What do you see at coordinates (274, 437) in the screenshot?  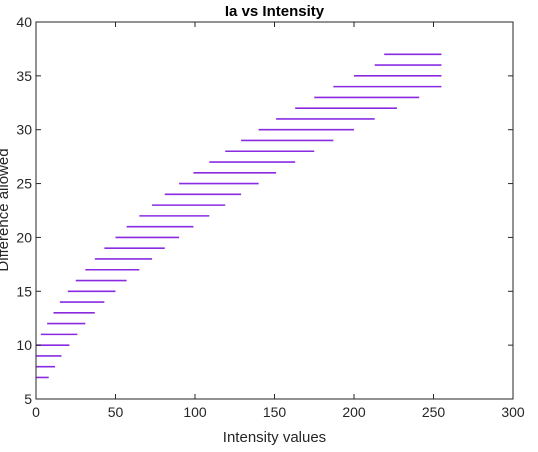 I see `x-axis-title: Intensity values` at bounding box center [274, 437].